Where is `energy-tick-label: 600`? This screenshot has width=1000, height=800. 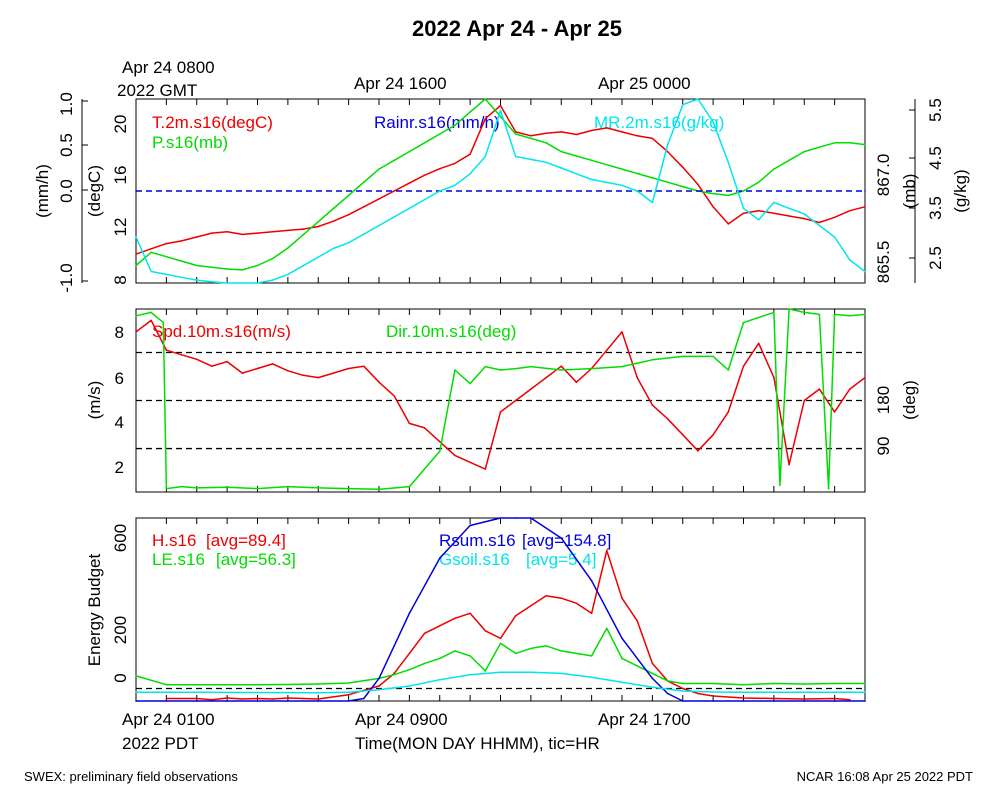 energy-tick-label: 600 is located at coordinates (120, 538).